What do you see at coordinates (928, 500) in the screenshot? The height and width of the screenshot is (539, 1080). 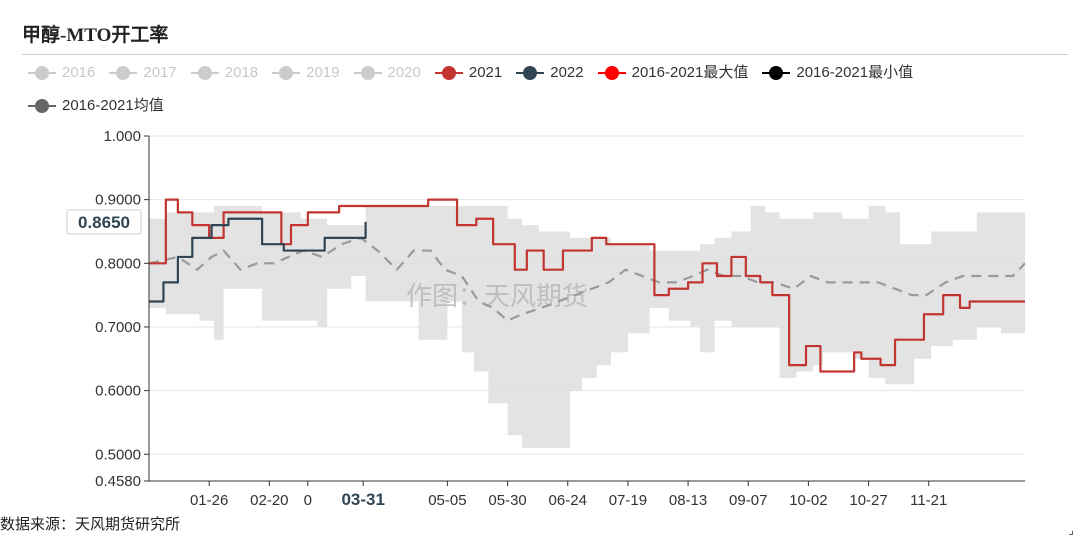 I see `x-tick-label: 11-21` at bounding box center [928, 500].